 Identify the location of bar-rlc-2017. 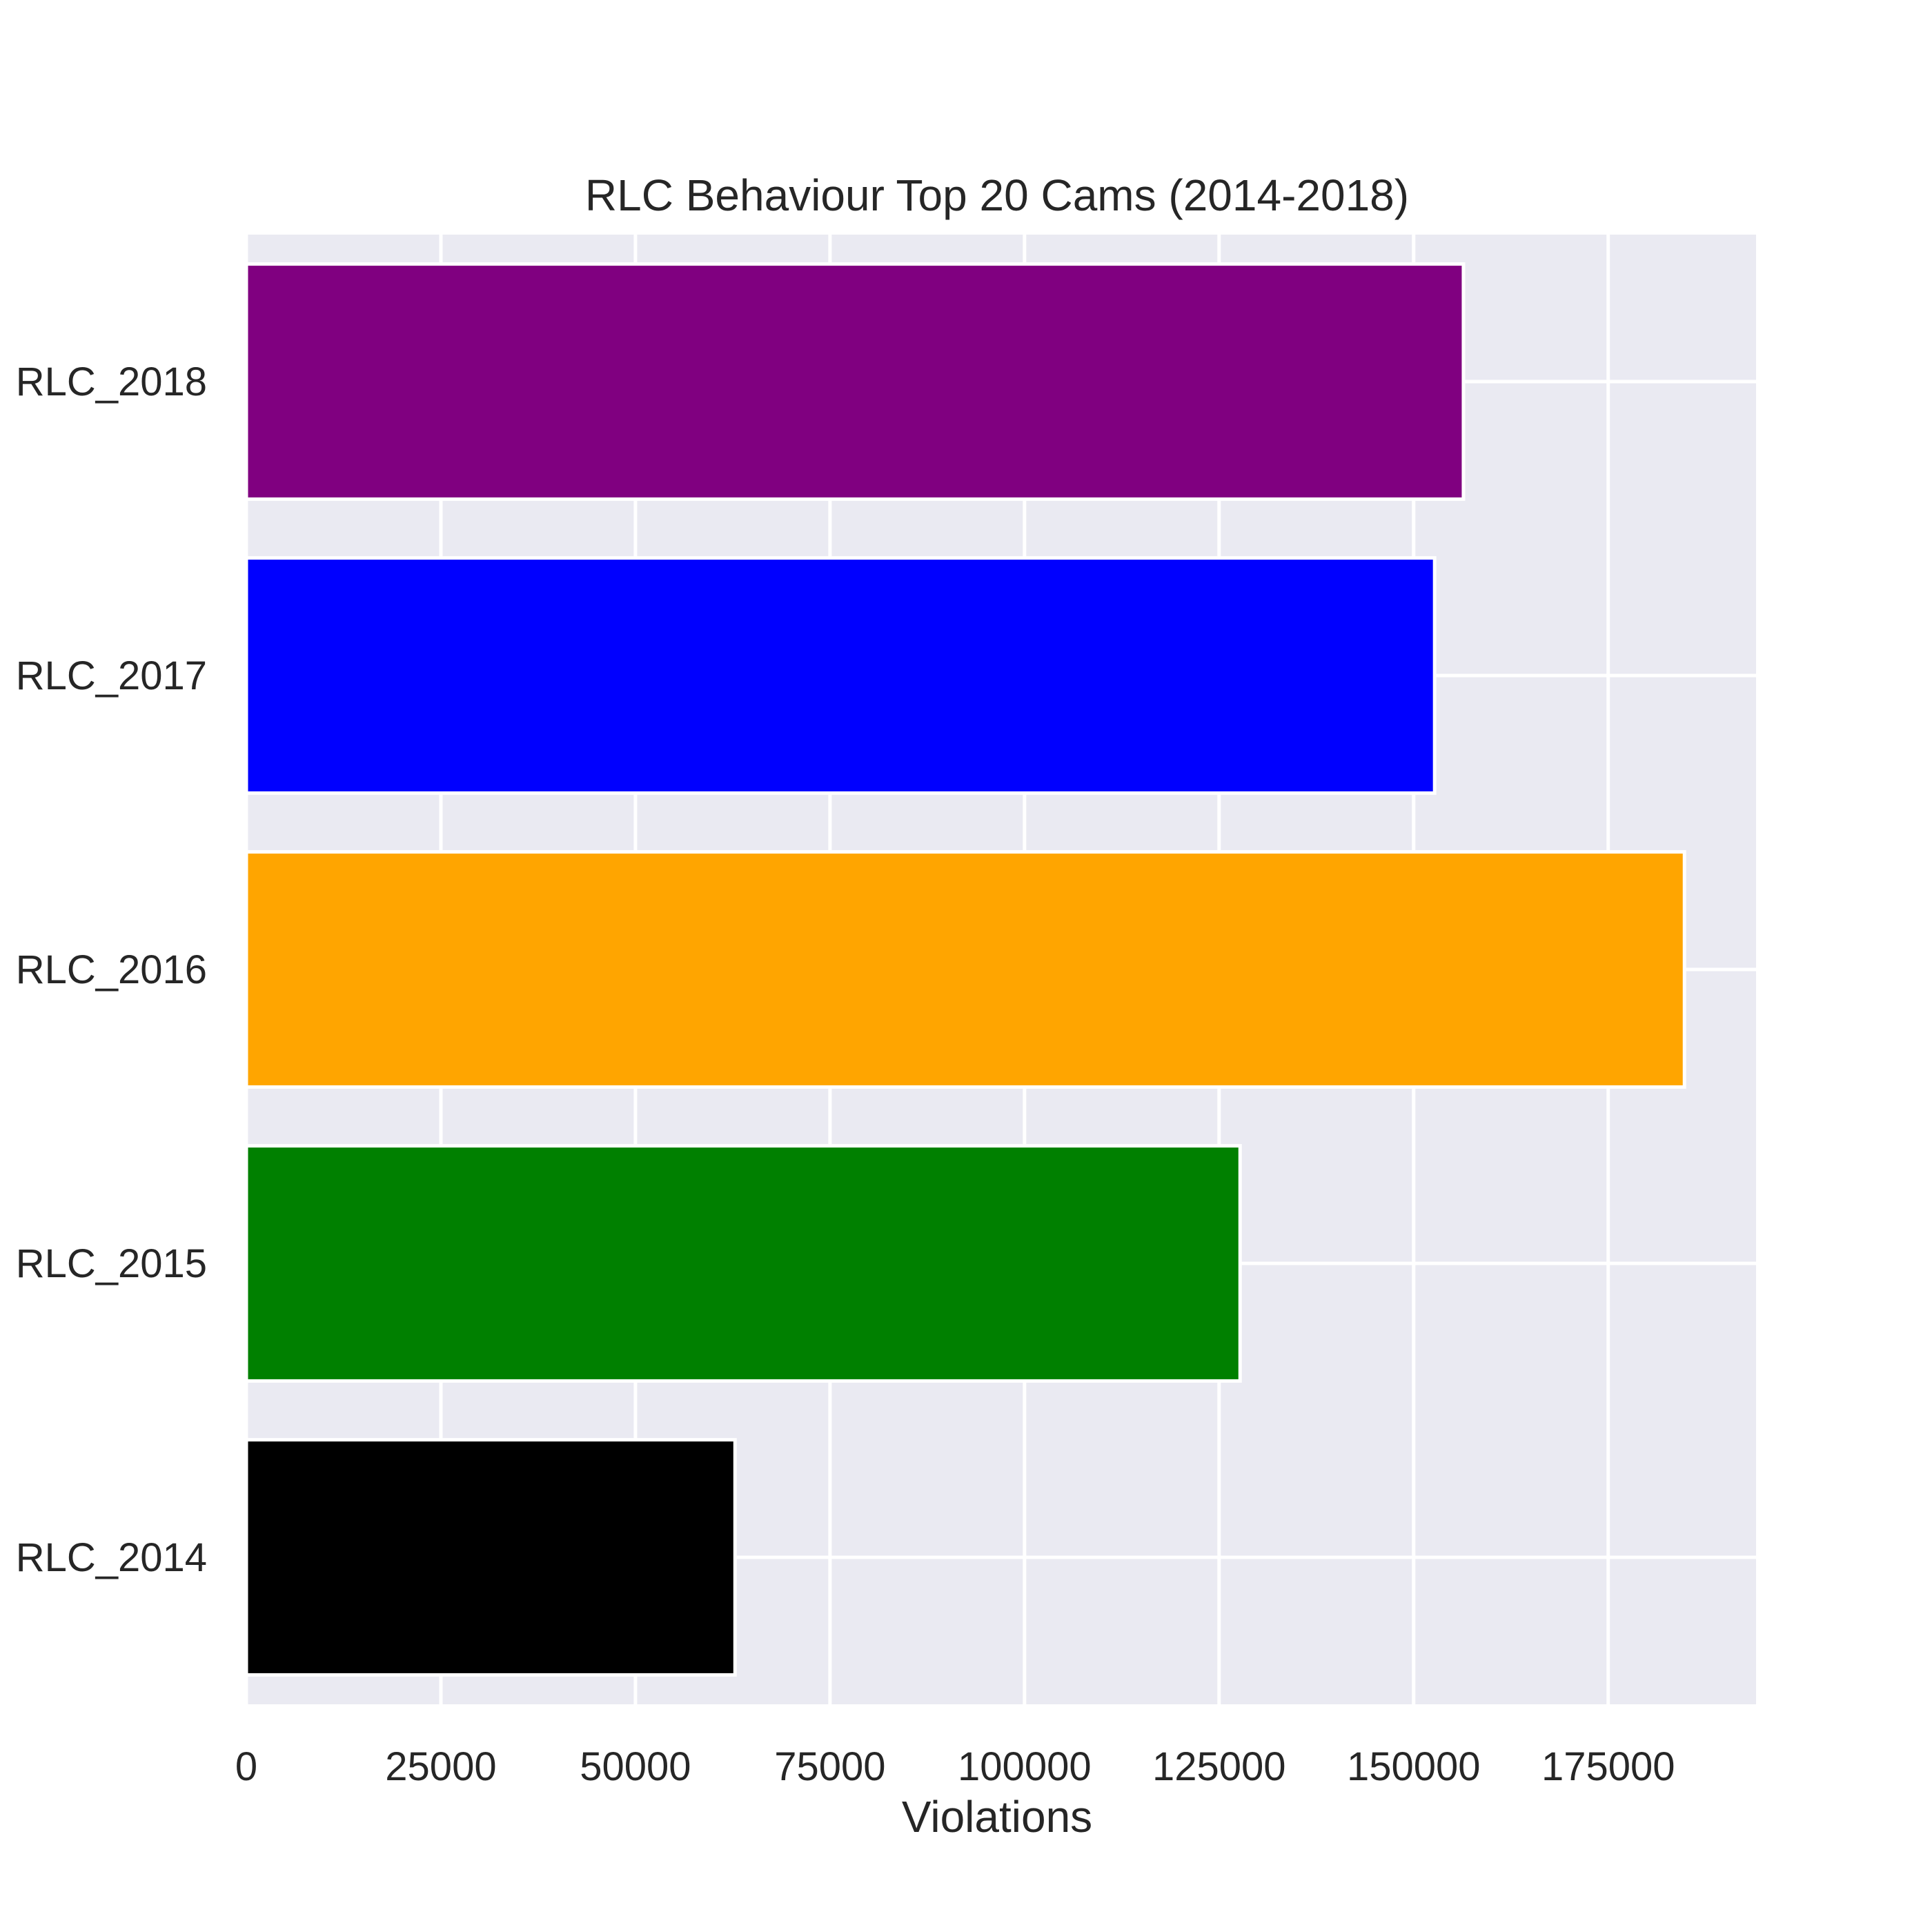
(840, 675).